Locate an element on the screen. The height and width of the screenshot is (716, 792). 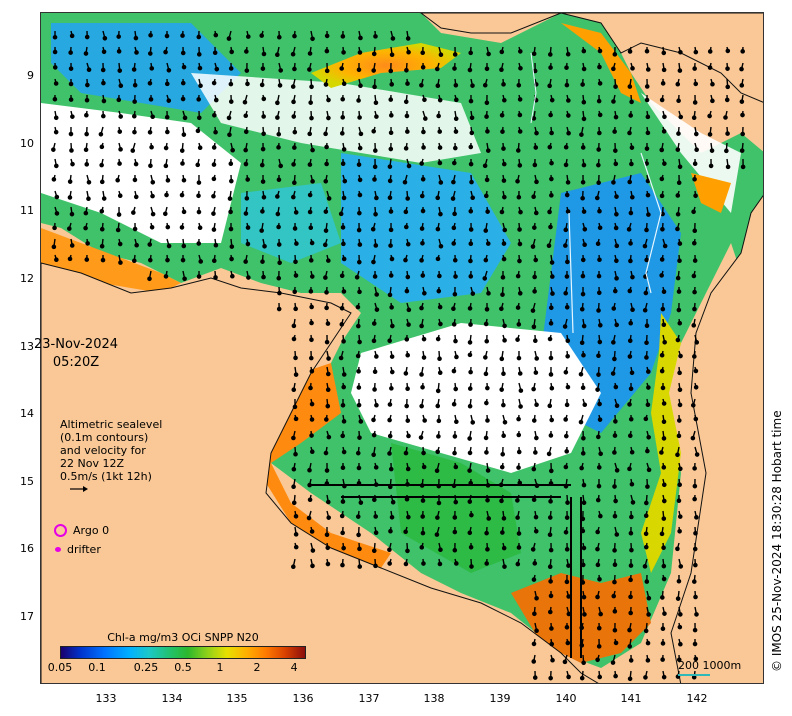
sea-blue-patch is located at coordinates (146, 68).